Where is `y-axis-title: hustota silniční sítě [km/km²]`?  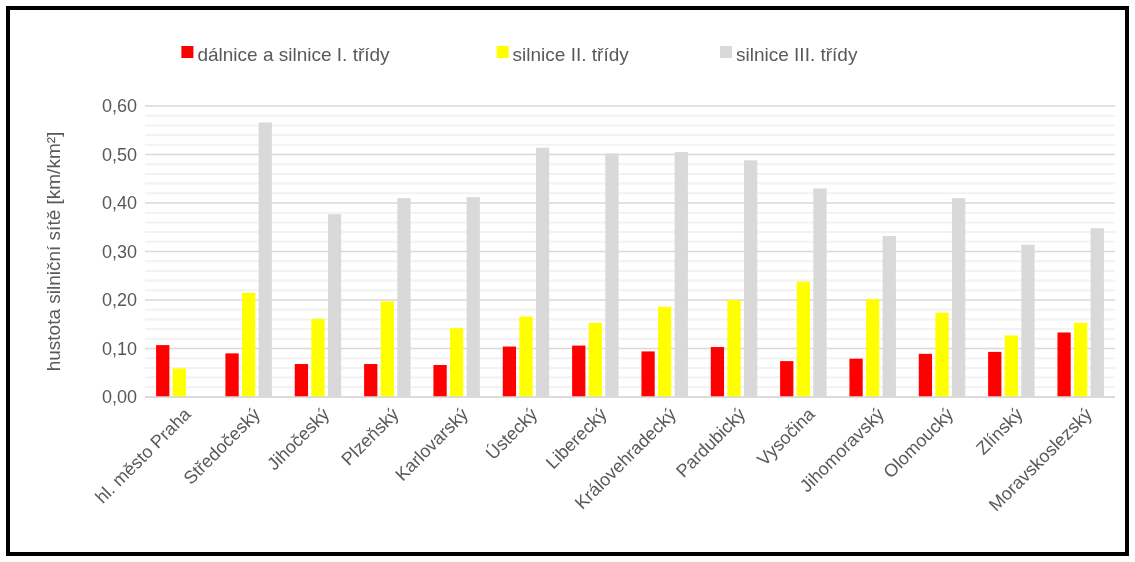
y-axis-title: hustota silniční sítě [km/km²] is located at coordinates (53, 251).